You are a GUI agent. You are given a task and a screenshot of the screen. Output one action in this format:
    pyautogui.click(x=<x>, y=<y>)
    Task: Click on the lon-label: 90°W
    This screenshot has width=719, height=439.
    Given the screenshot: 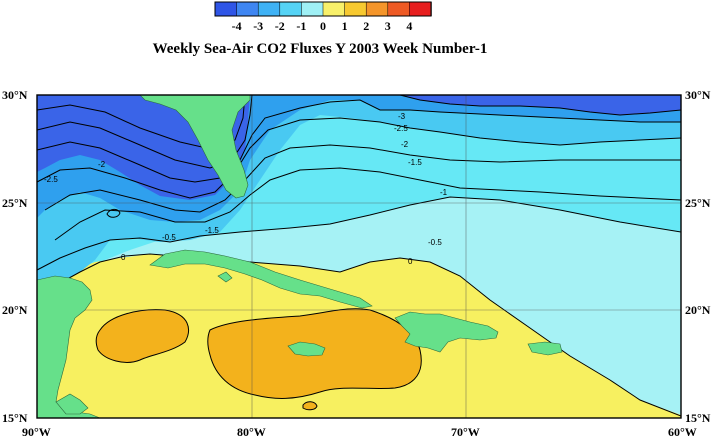 What is the action you would take?
    pyautogui.click(x=36, y=432)
    